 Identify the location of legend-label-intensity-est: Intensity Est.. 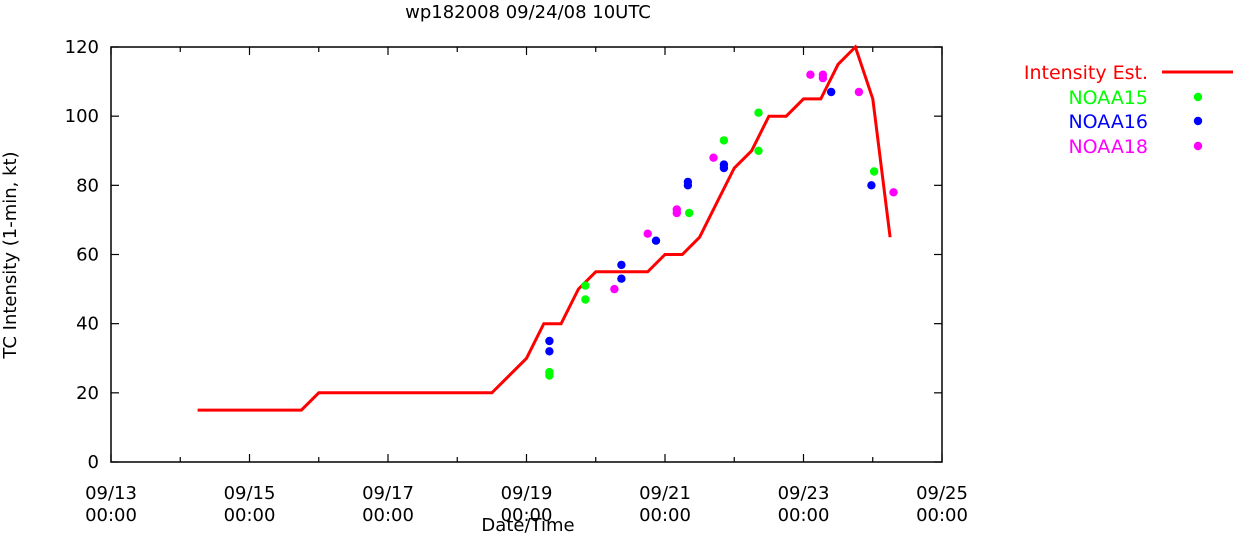
(1086, 73).